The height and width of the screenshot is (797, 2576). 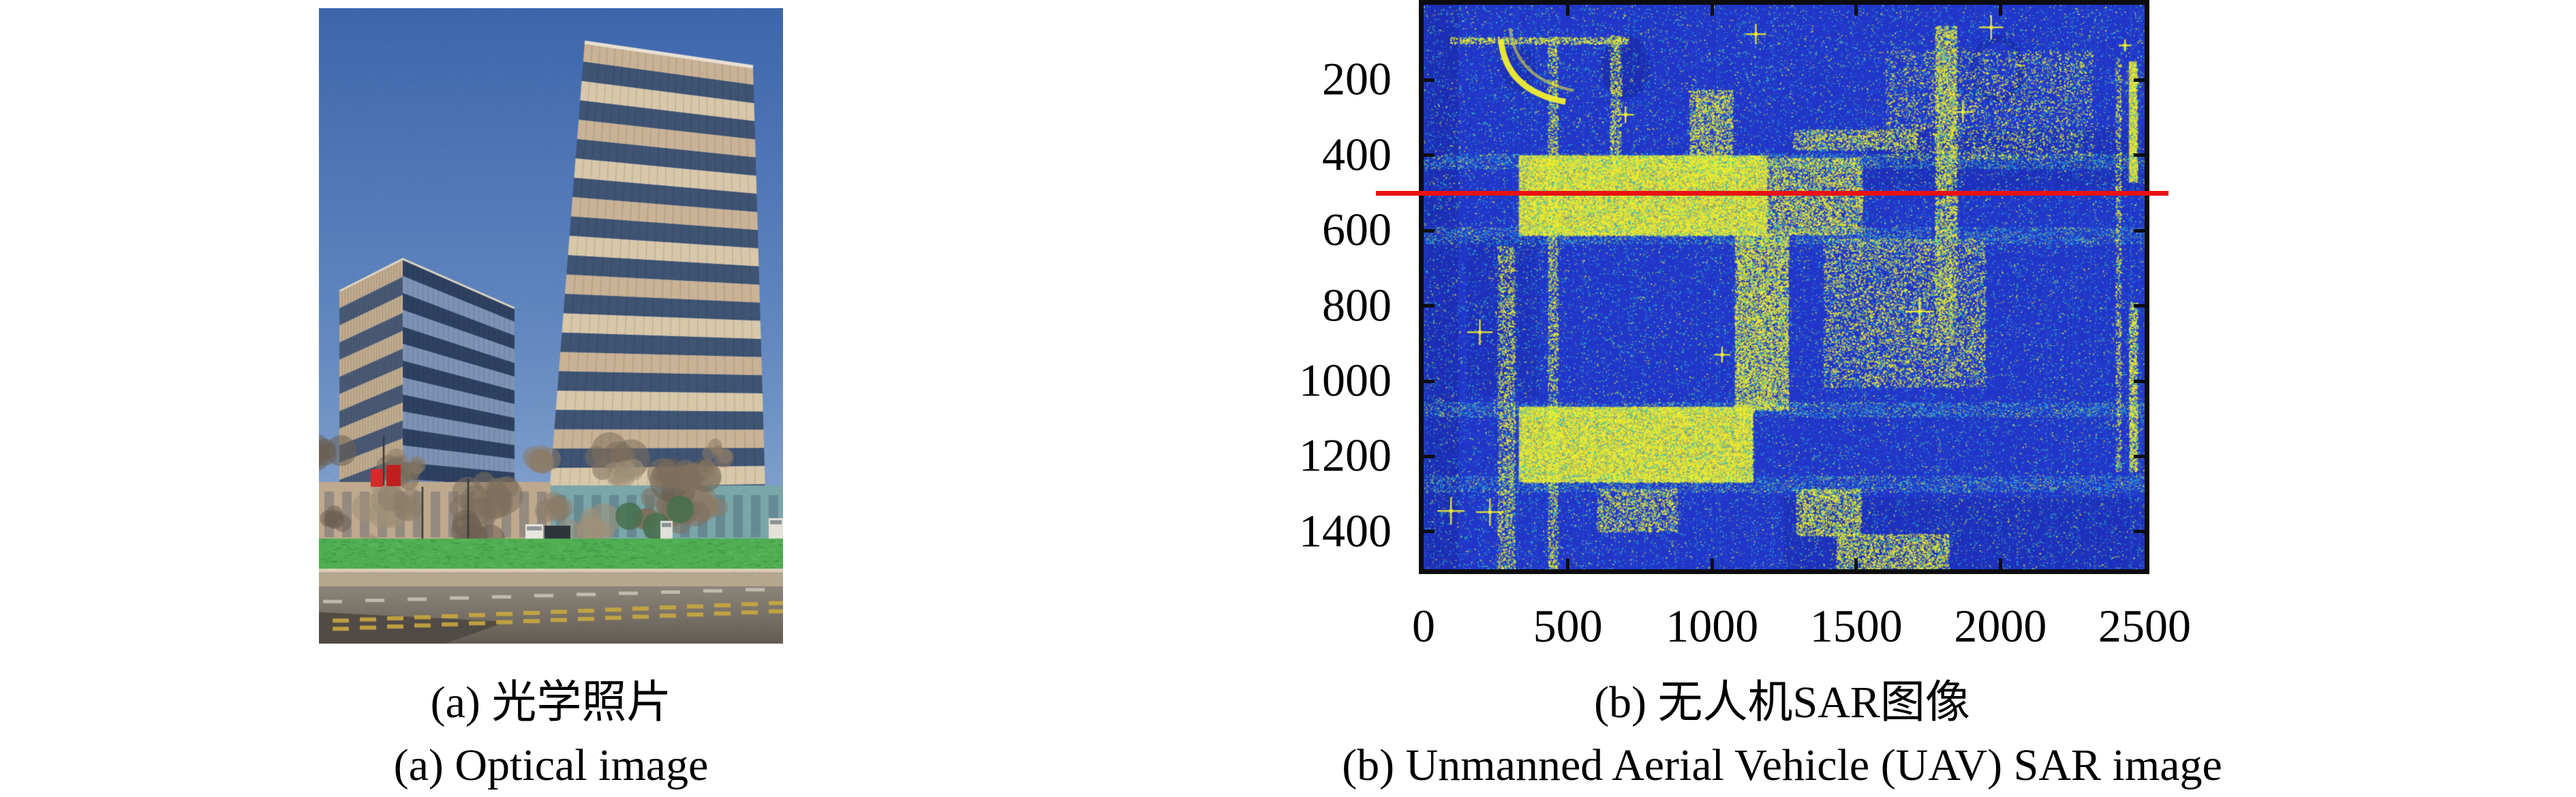 I want to click on sar-scanline-annotation, so click(x=1772, y=193).